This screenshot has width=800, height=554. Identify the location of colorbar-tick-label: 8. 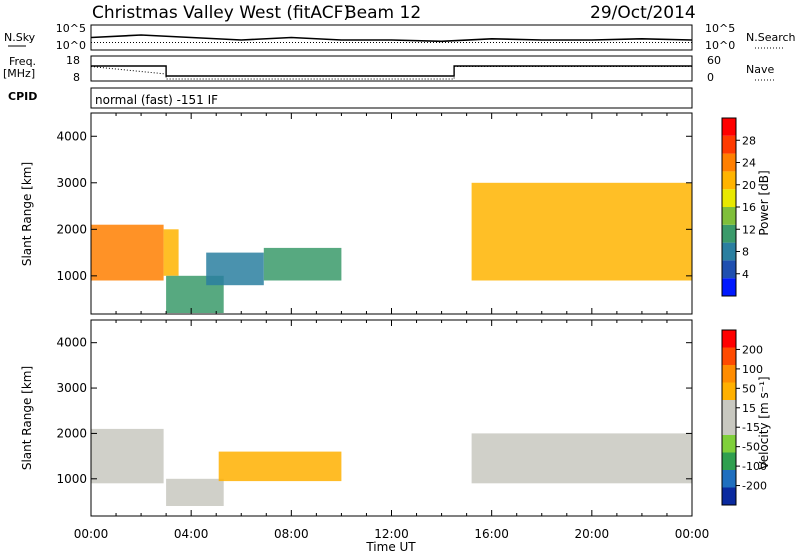
(745, 252).